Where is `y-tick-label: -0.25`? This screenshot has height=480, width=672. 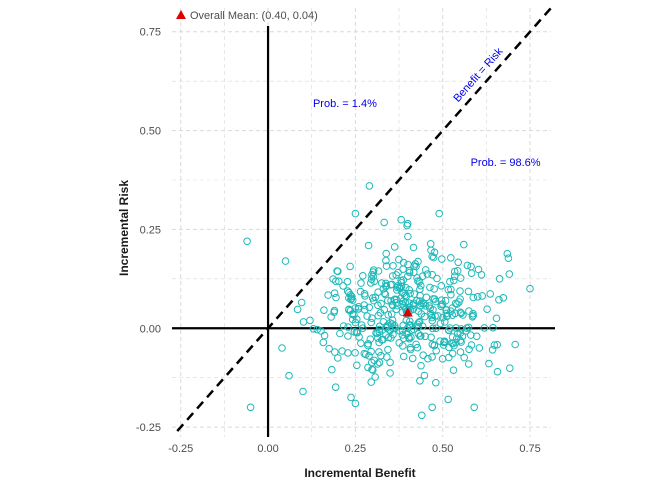
y-tick-label: -0.25 is located at coordinates (148, 428).